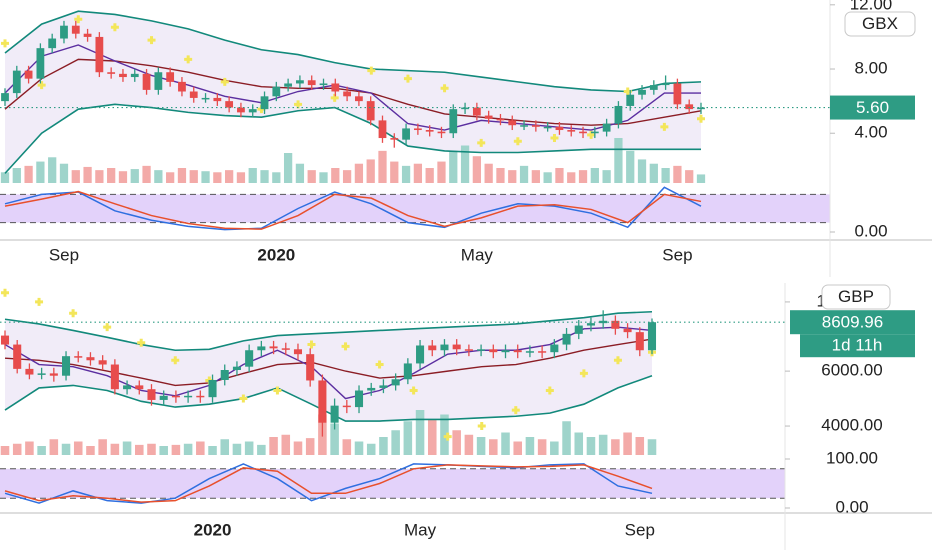 The width and height of the screenshot is (932, 550). What do you see at coordinates (852, 322) in the screenshot?
I see `last-price-label: 8609.96` at bounding box center [852, 322].